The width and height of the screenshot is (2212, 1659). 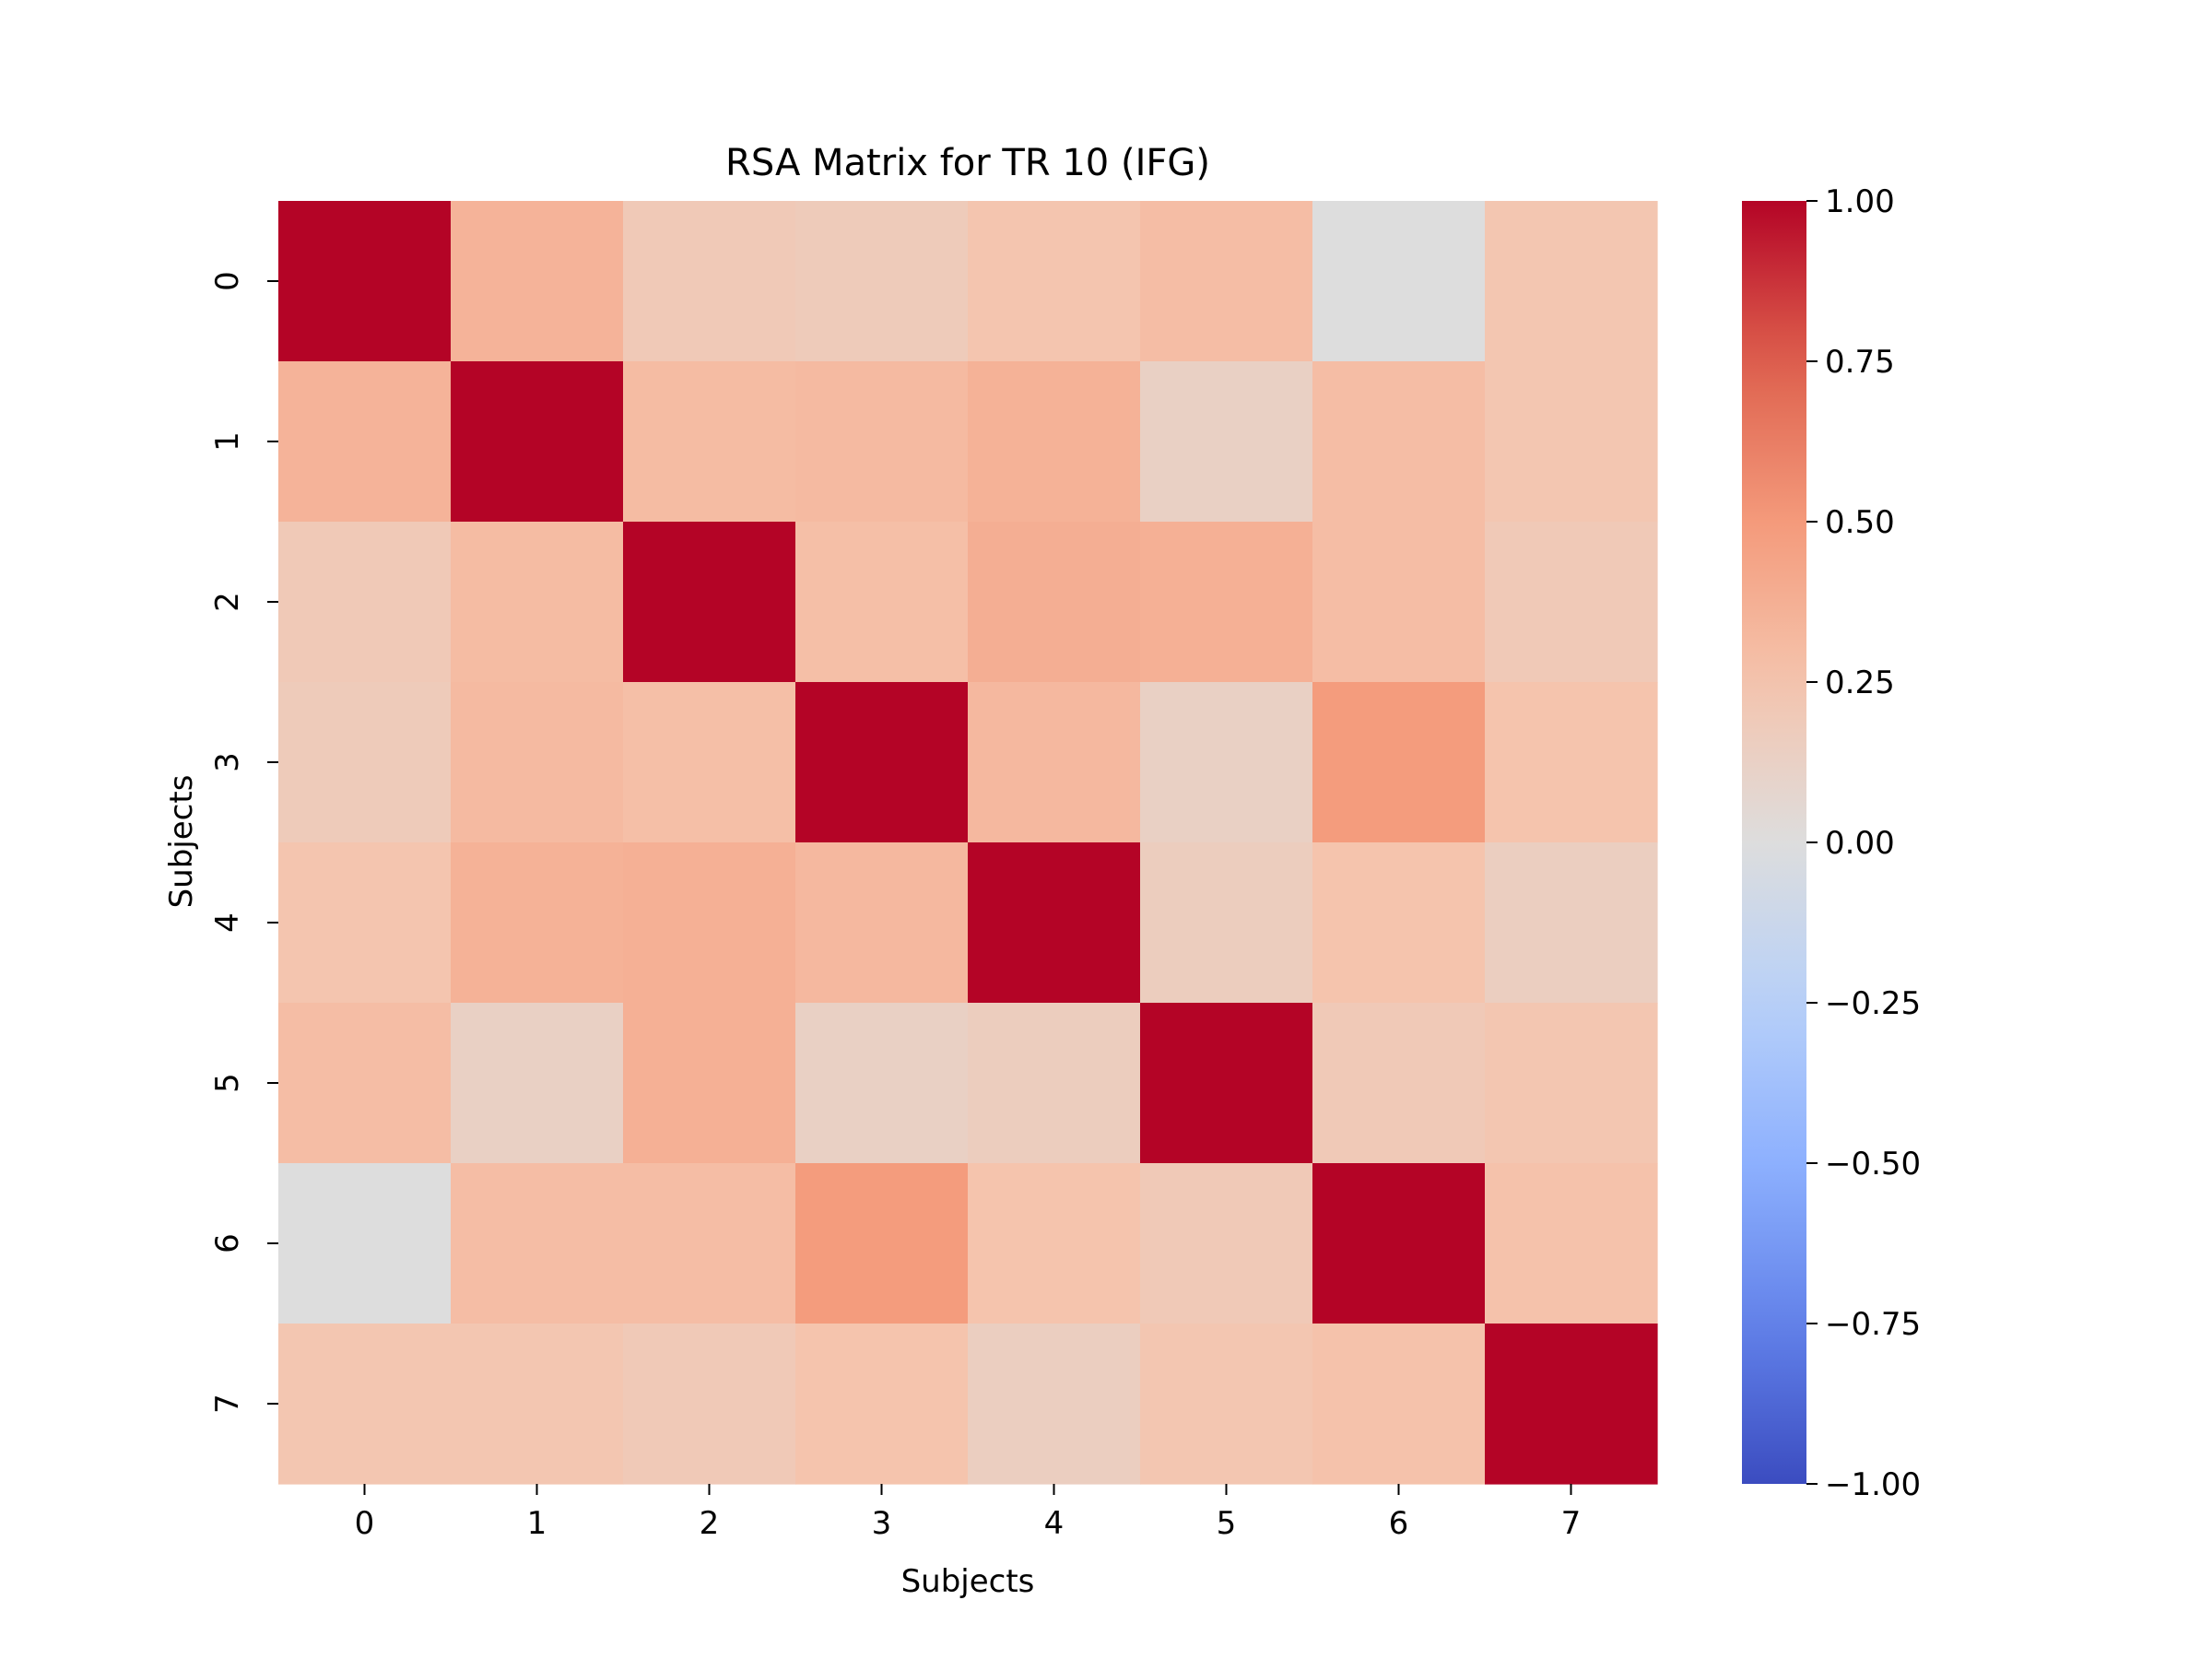 I want to click on colorbar-tick-label-2: 0.50, so click(x=1860, y=522).